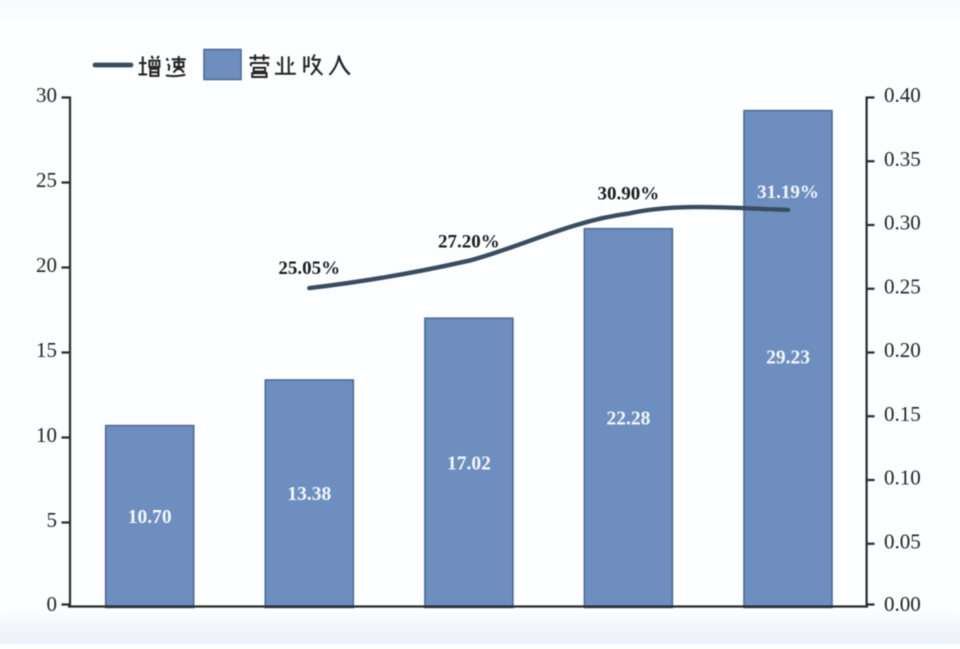  I want to click on svg-text: 30.90%, so click(629, 194).